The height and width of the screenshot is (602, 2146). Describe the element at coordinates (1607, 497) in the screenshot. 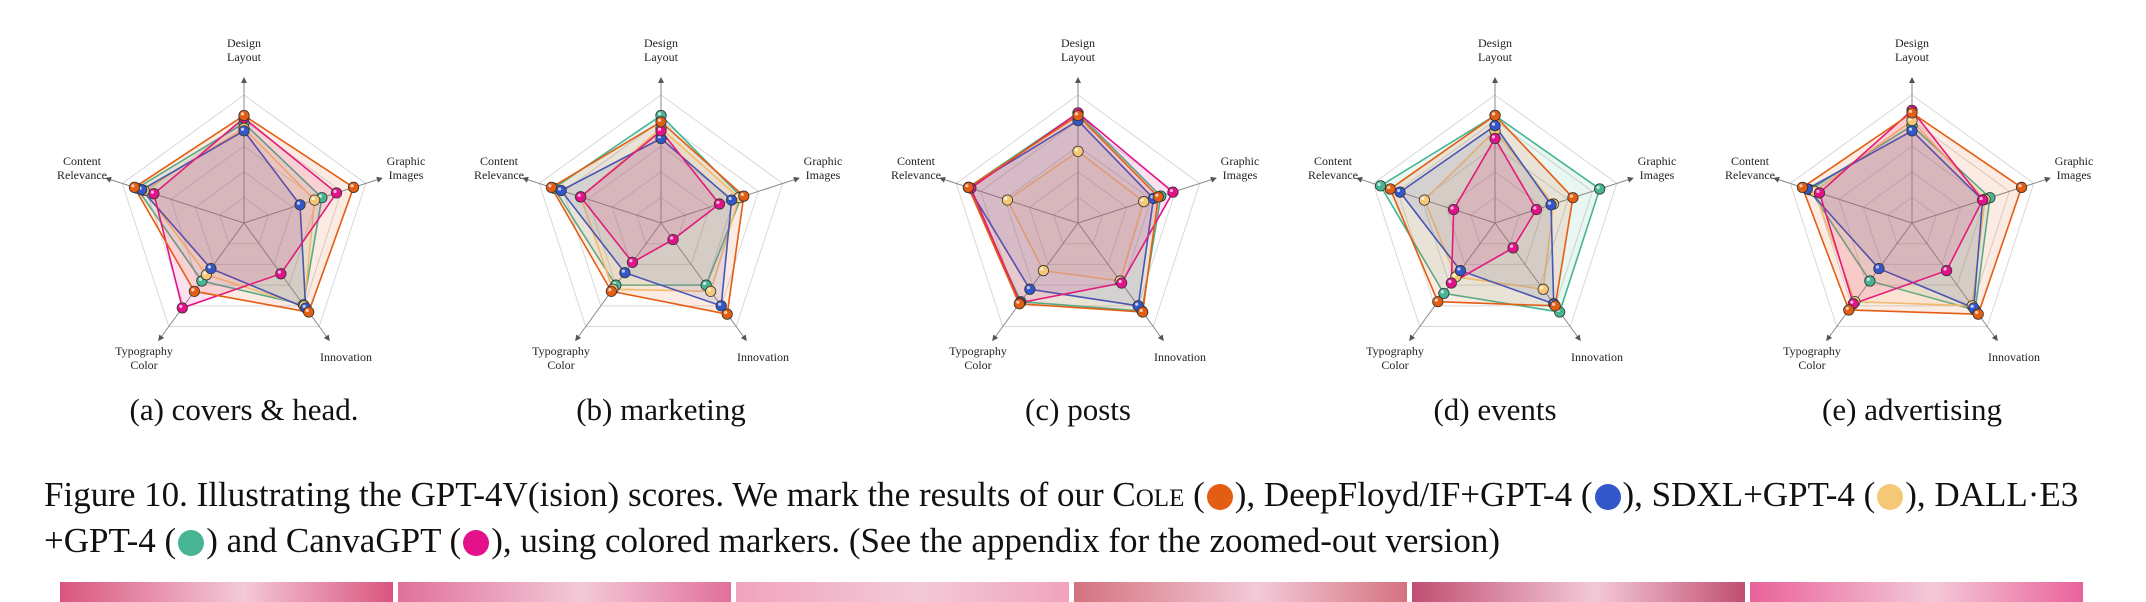

I see `blue-circle-icon` at that location.